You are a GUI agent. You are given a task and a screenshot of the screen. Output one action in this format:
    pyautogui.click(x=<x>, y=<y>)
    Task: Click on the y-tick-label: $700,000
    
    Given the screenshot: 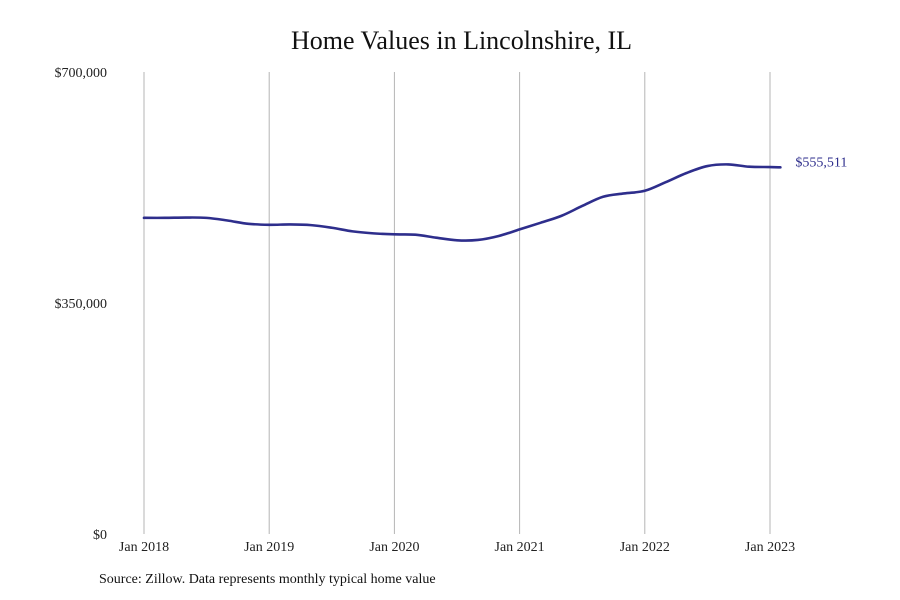 What is the action you would take?
    pyautogui.click(x=81, y=73)
    